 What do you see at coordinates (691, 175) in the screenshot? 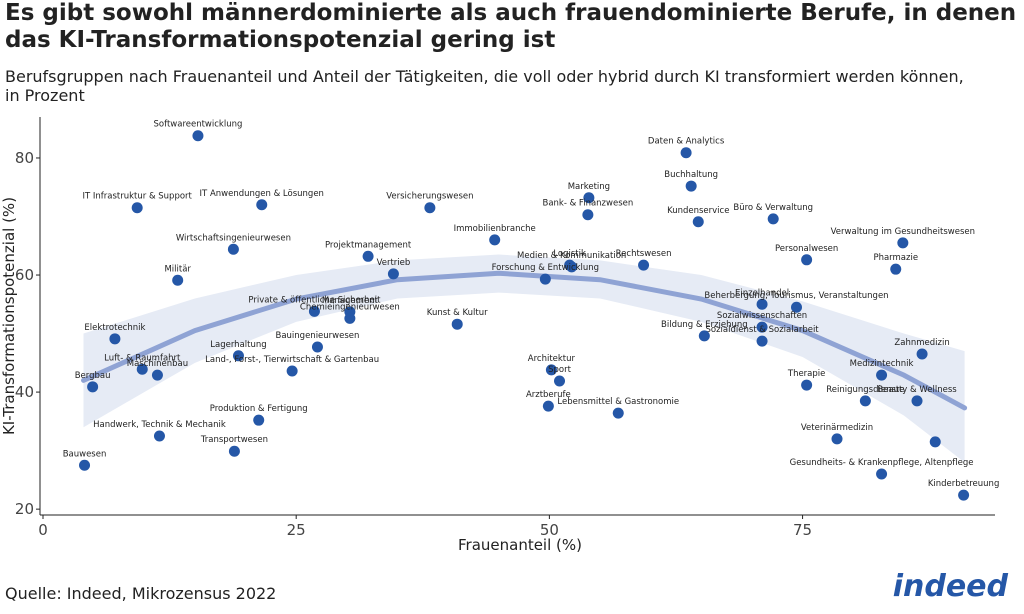
I see `point-label: Buchhaltung` at bounding box center [691, 175].